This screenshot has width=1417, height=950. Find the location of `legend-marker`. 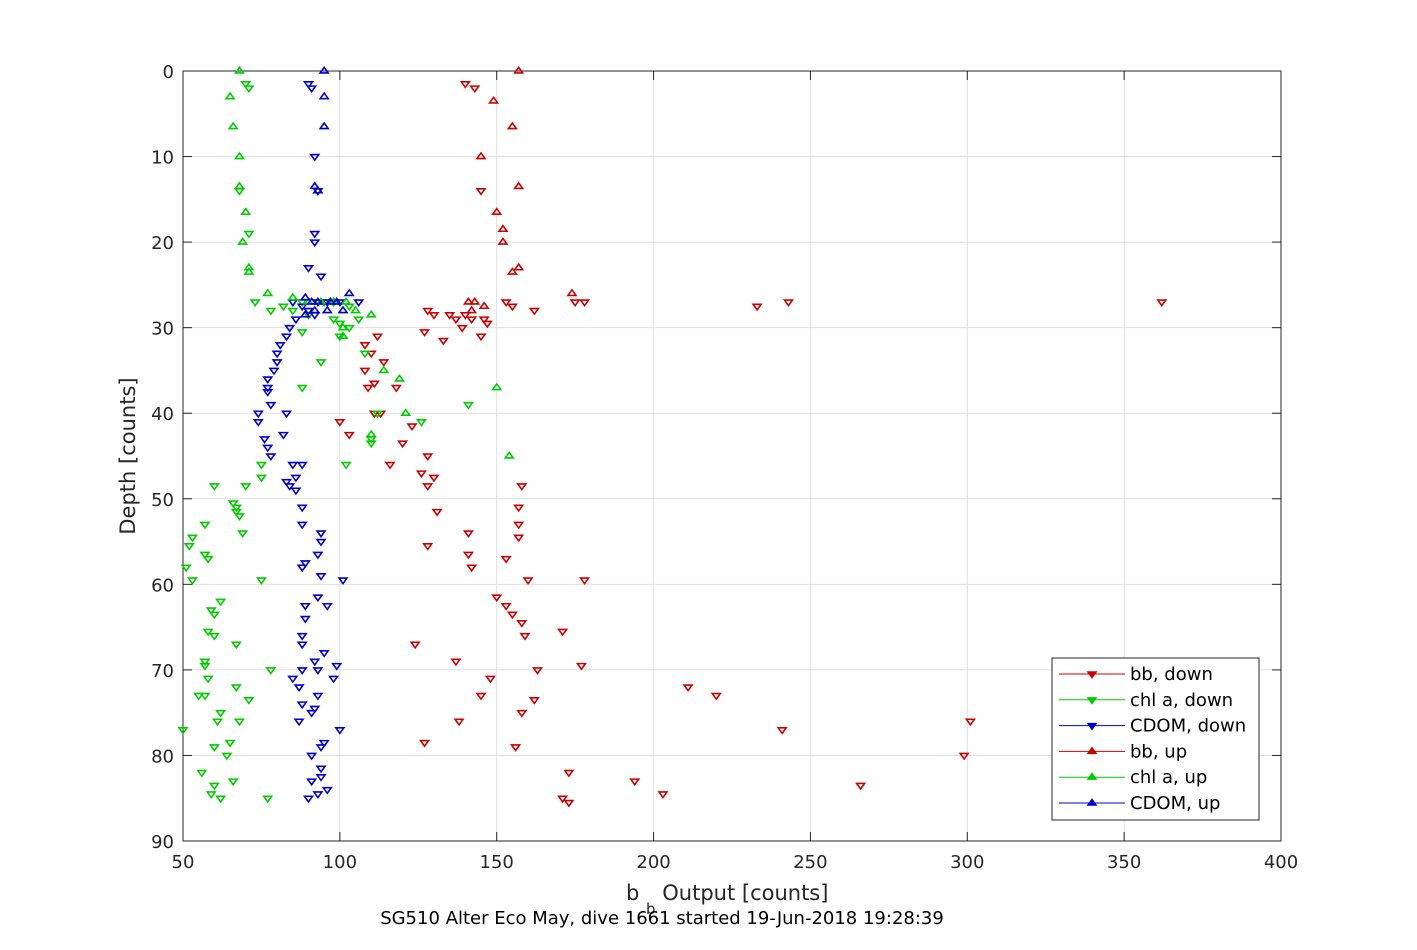

legend-marker is located at coordinates (1092, 701).